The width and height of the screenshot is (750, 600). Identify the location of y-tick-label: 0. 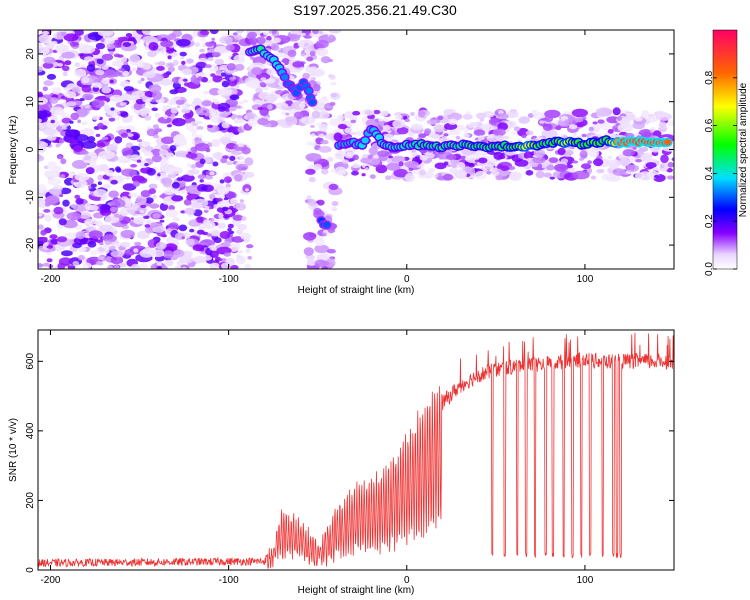
(30, 149).